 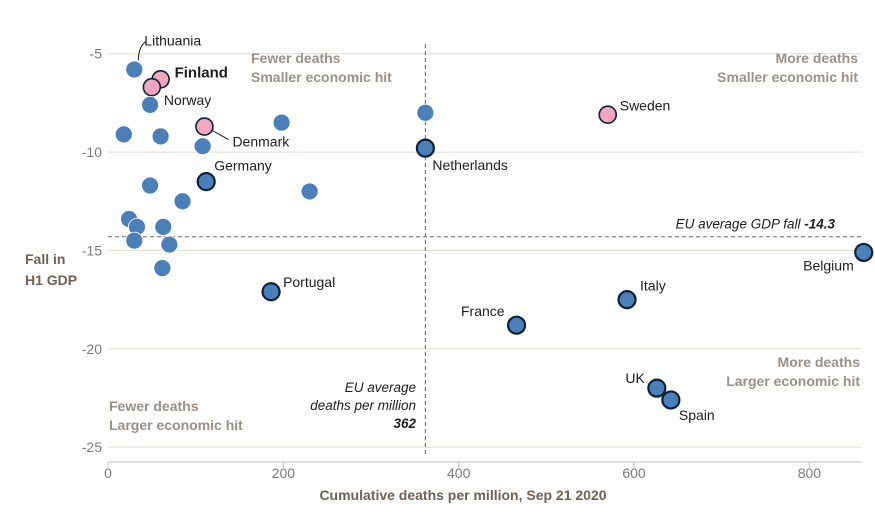 What do you see at coordinates (653, 286) in the screenshot?
I see `label-italy: Italy` at bounding box center [653, 286].